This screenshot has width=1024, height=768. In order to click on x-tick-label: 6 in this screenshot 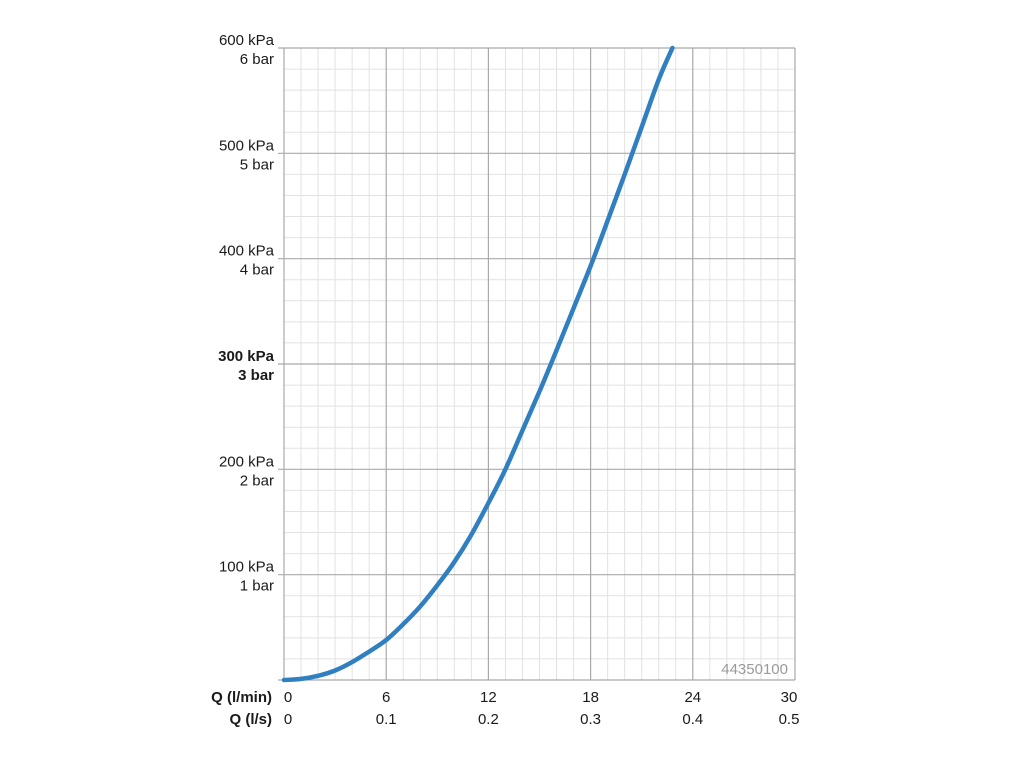, I will do `click(386, 697)`.